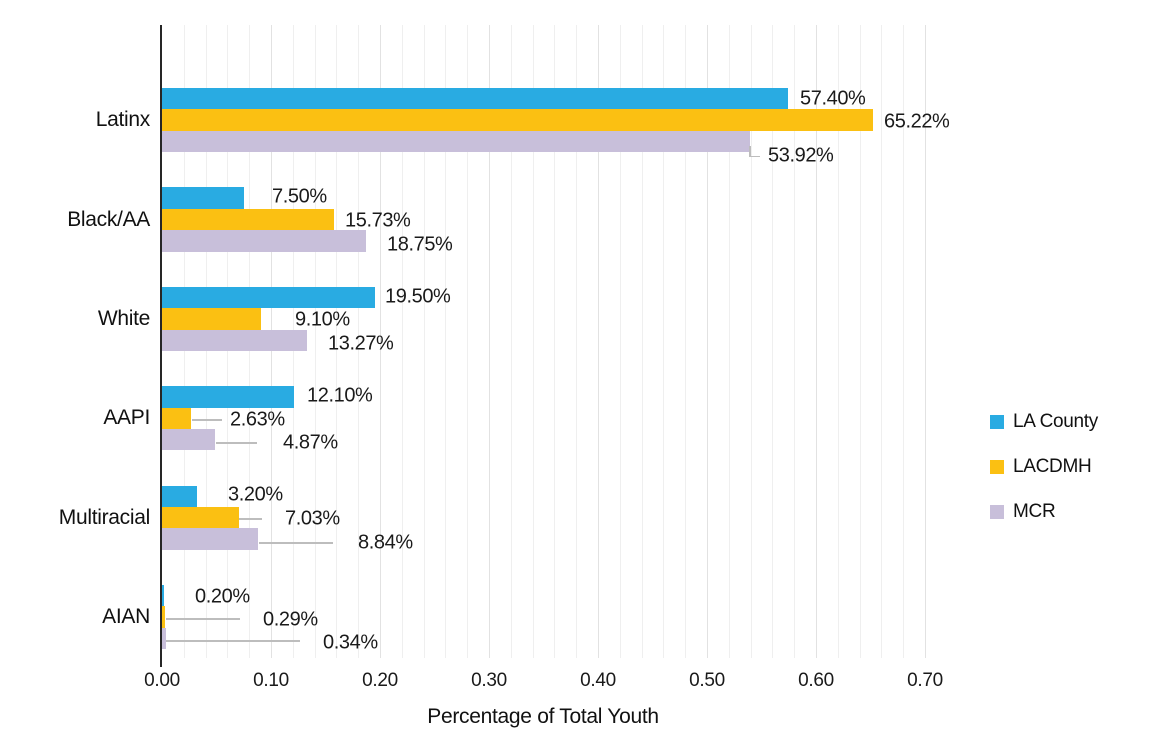 The width and height of the screenshot is (1154, 752). I want to click on data-label-aapi-la-county: 12.10%, so click(340, 395).